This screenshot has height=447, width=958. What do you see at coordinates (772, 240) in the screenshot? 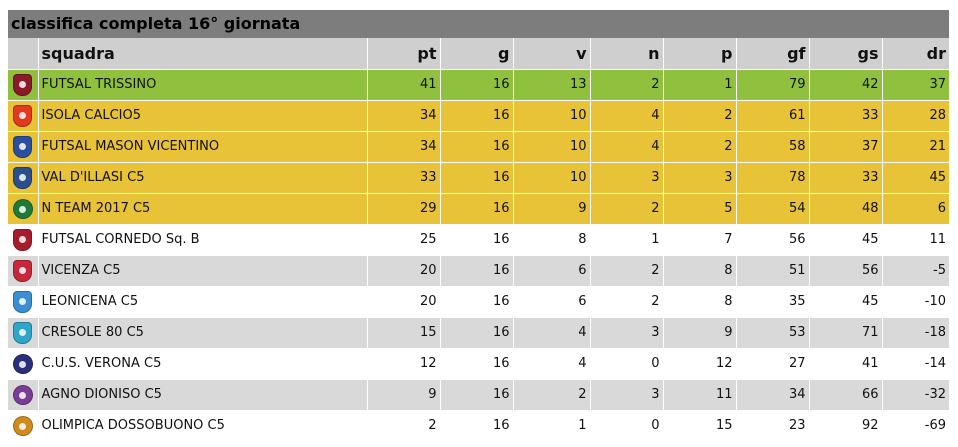
I see `cell-gf: 56` at bounding box center [772, 240].